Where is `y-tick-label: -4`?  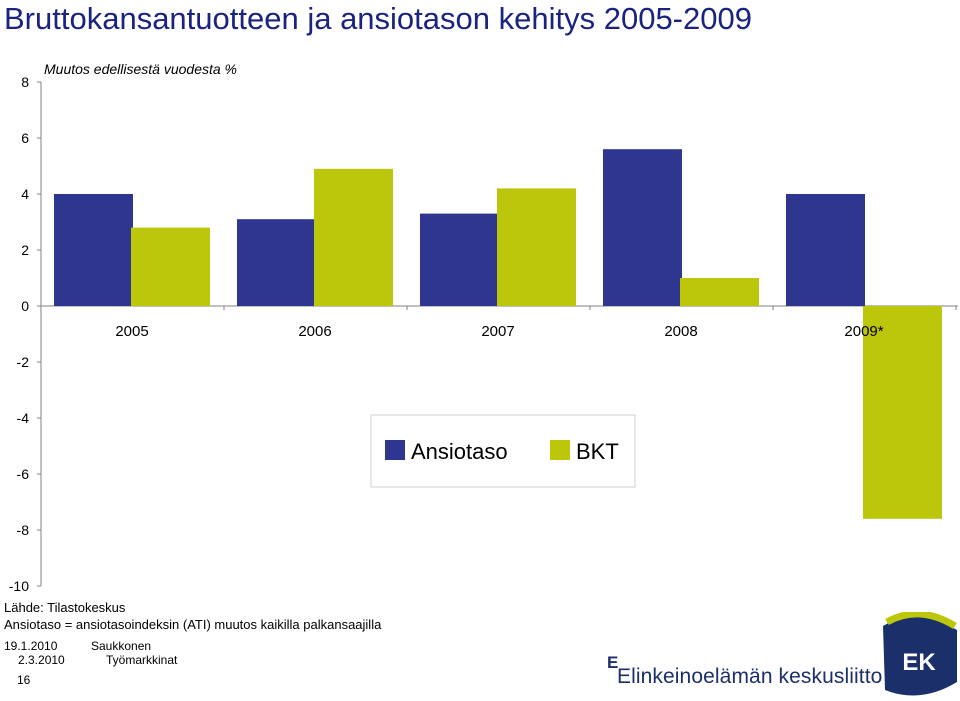
y-tick-label: -4 is located at coordinates (23, 418).